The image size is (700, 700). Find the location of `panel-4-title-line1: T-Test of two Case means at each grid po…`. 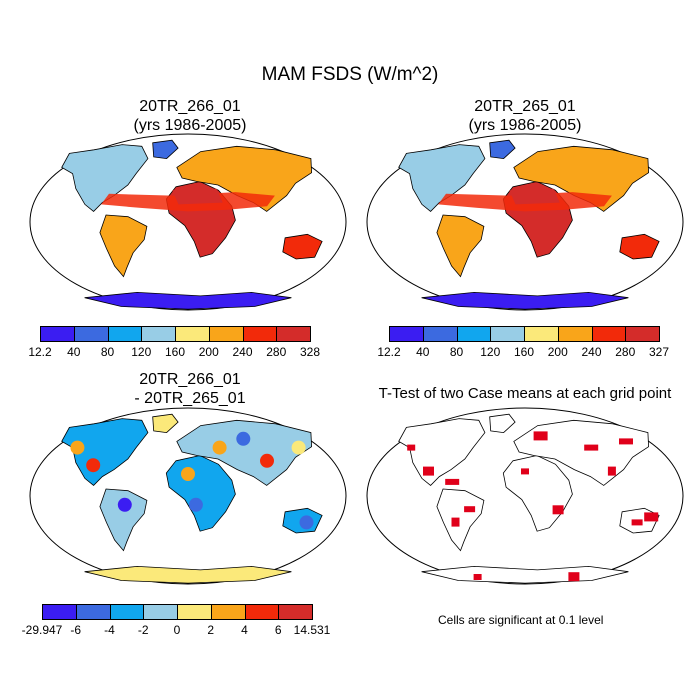

panel-4-title-line1: T-Test of two Case means at each grid po… is located at coordinates (525, 393).